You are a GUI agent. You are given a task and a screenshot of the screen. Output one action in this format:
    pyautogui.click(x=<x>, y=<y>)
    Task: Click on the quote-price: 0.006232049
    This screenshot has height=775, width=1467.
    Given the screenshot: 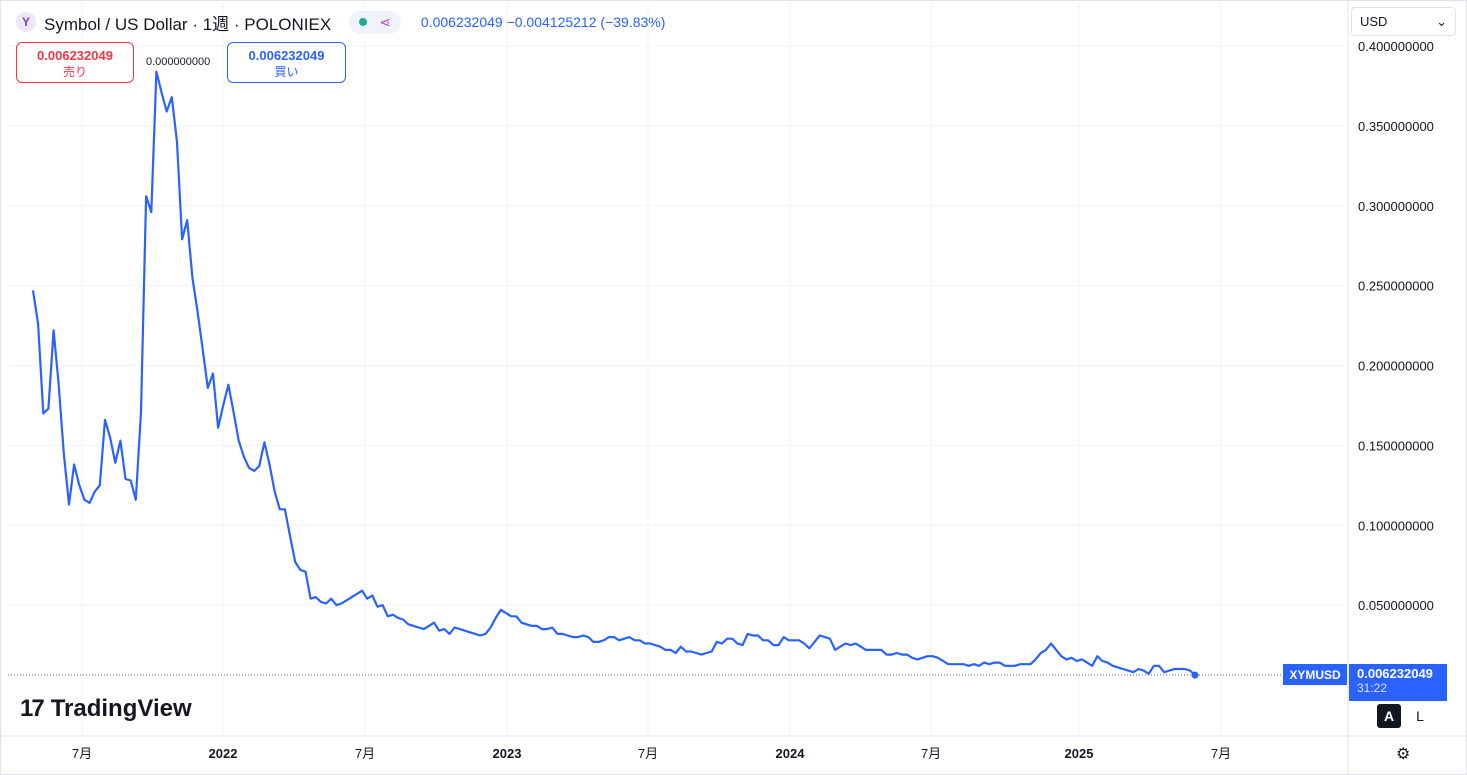 What is the action you would take?
    pyautogui.click(x=461, y=22)
    